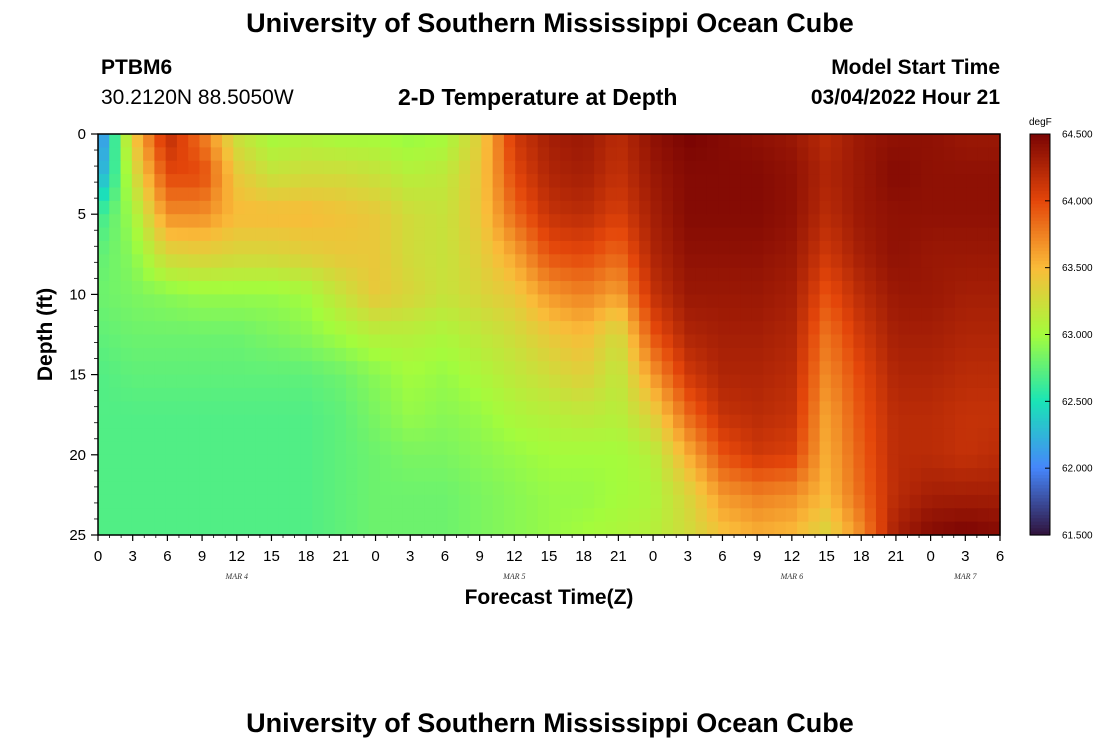 This screenshot has width=1100, height=750. I want to click on colorbar-tick-label: 62.000, so click(1077, 469).